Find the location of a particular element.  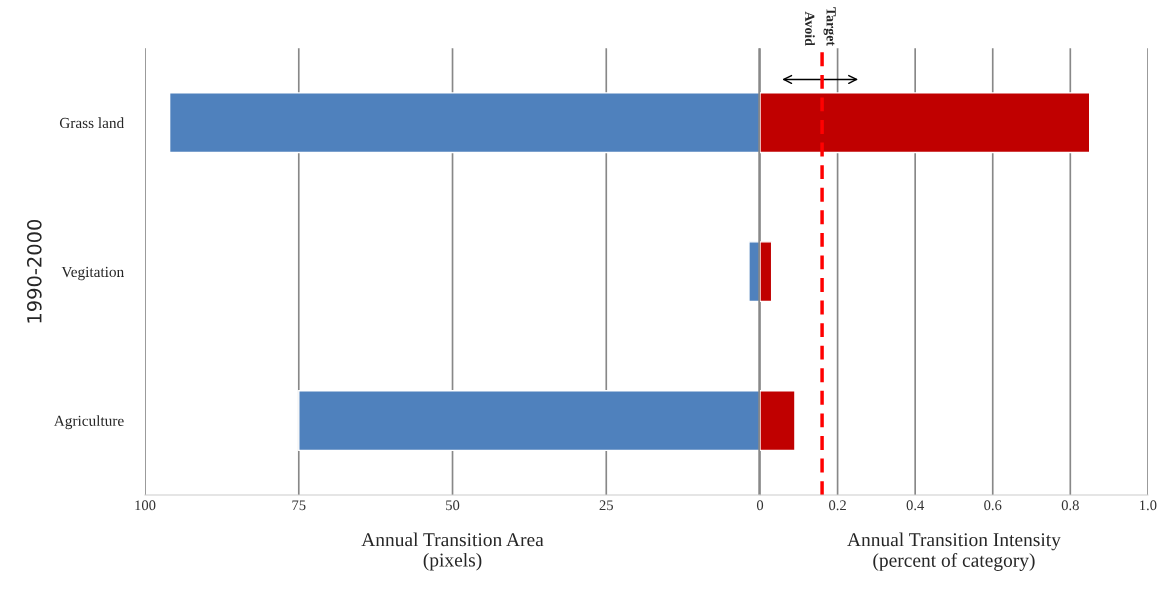

y-axis-title: 1990-2000 is located at coordinates (34, 271).